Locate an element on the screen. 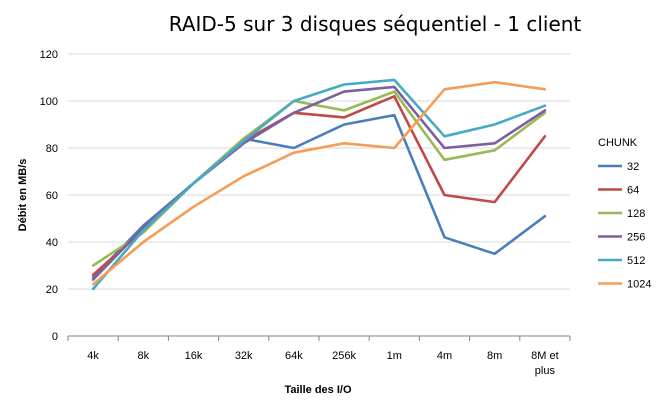 Image resolution: width=659 pixels, height=411 pixels. x-tick-label: 4m is located at coordinates (444, 356).